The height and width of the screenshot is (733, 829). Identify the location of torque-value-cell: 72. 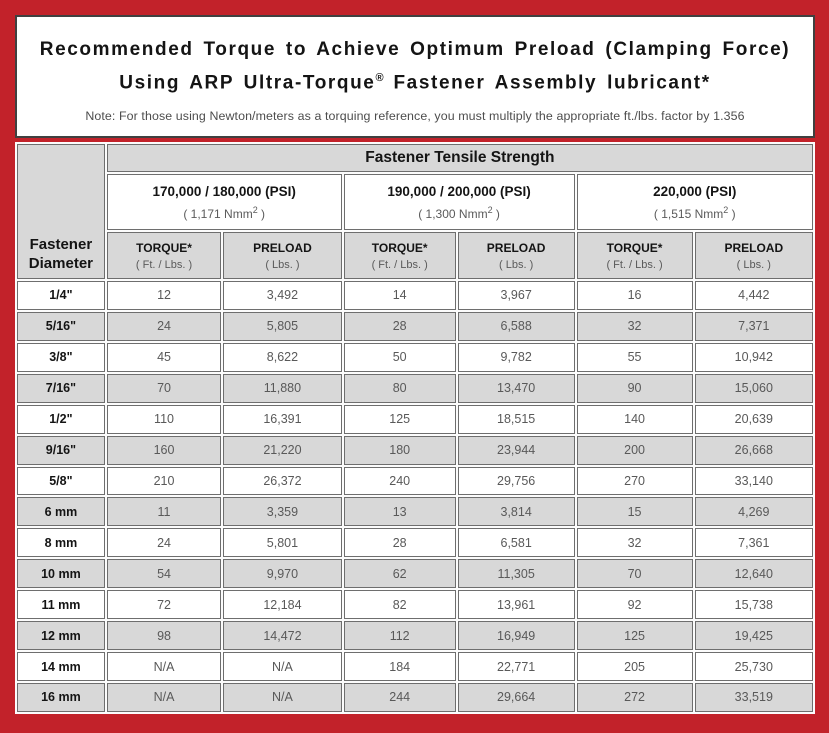
(164, 605).